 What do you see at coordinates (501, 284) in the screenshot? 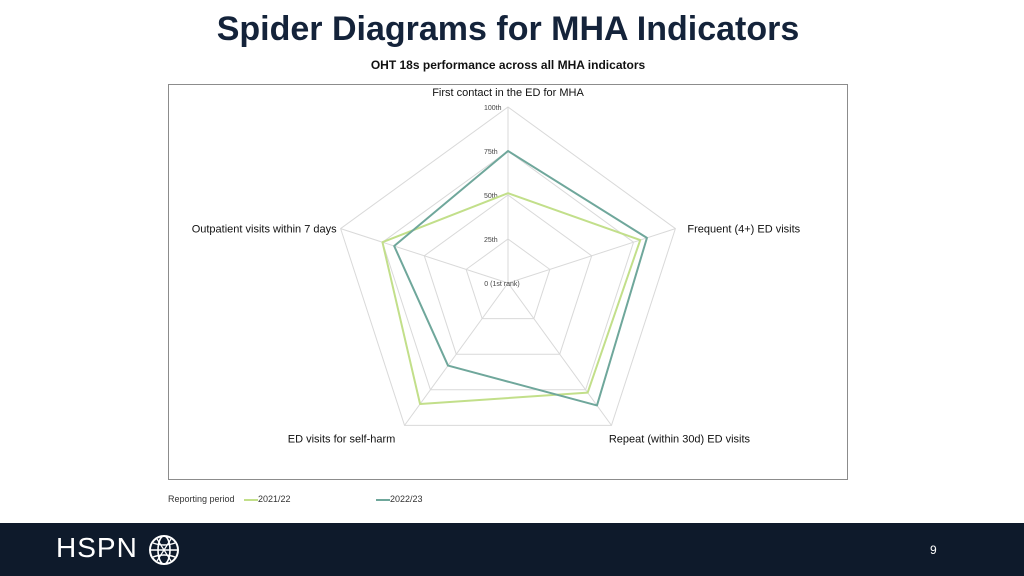
I see `tick-label: 0 (1st rank)` at bounding box center [501, 284].